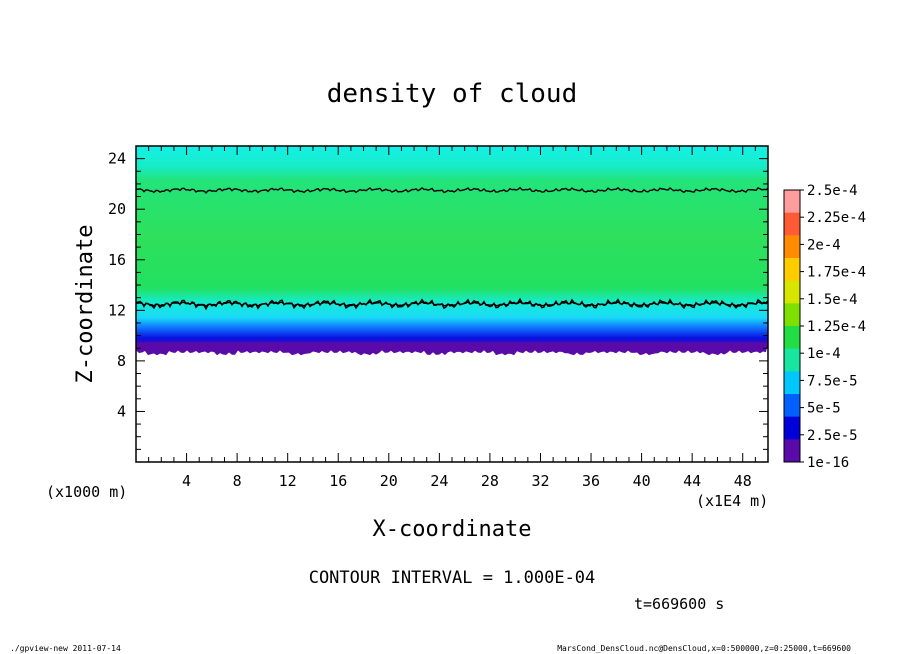 The height and width of the screenshot is (654, 904). Describe the element at coordinates (117, 260) in the screenshot. I see `y-tick-label: 16` at that location.